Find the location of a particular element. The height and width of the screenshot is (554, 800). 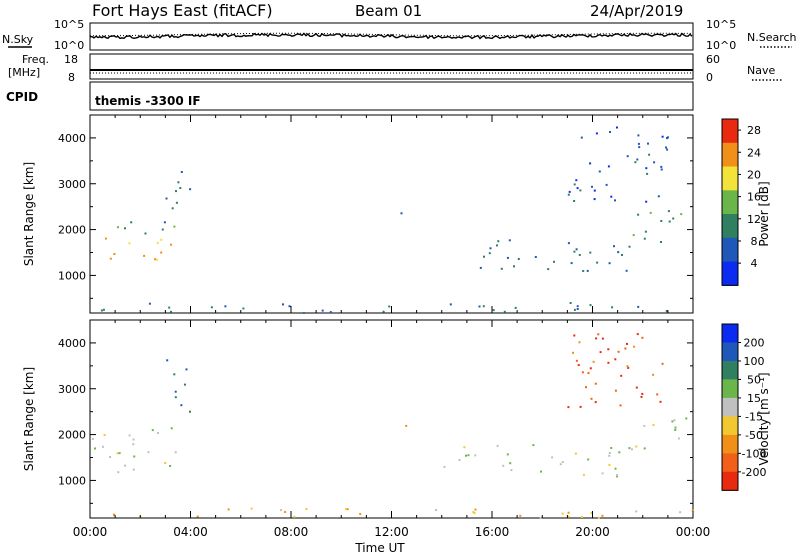

colorbar-frame is located at coordinates (730, 202).